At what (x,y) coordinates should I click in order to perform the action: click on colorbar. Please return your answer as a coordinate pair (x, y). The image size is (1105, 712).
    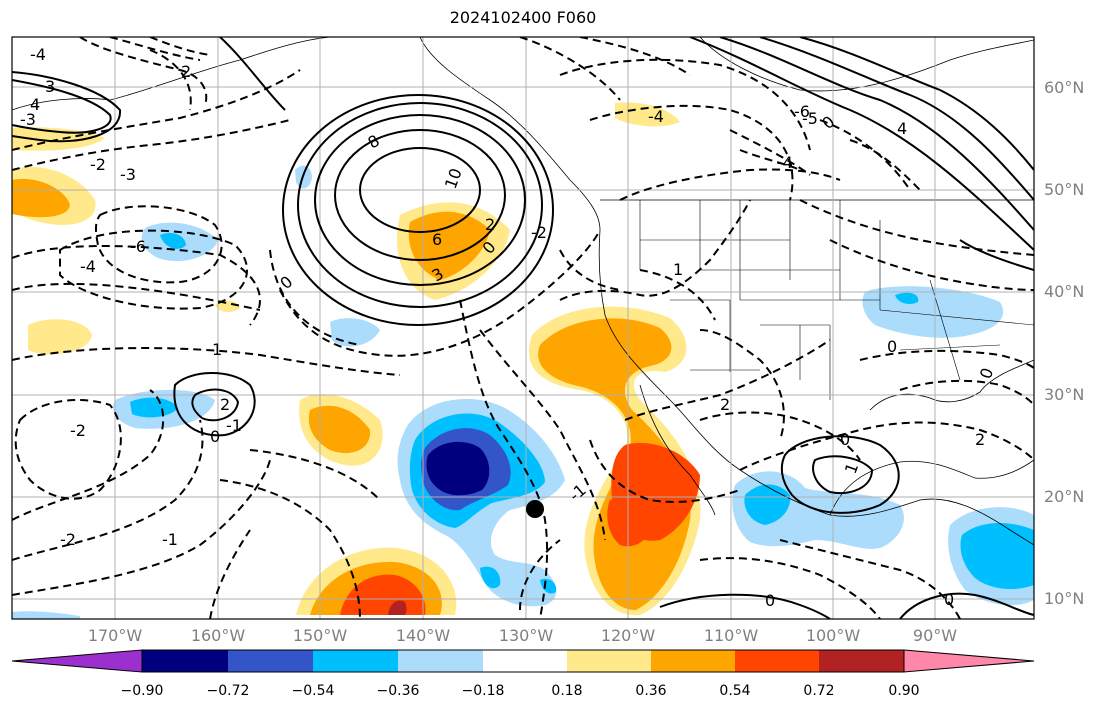
    Looking at the image, I should click on (523, 661).